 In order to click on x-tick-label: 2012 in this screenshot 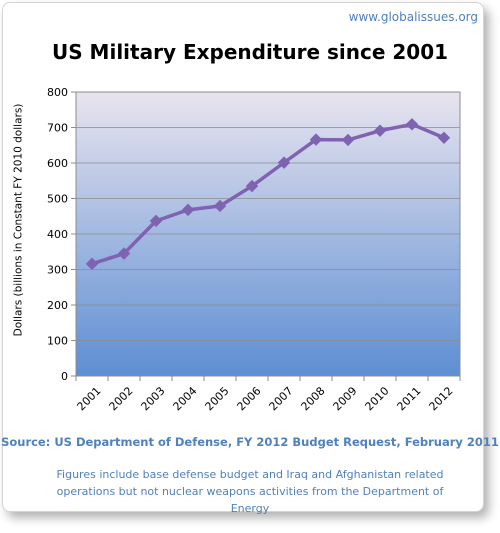, I will do `click(441, 398)`.